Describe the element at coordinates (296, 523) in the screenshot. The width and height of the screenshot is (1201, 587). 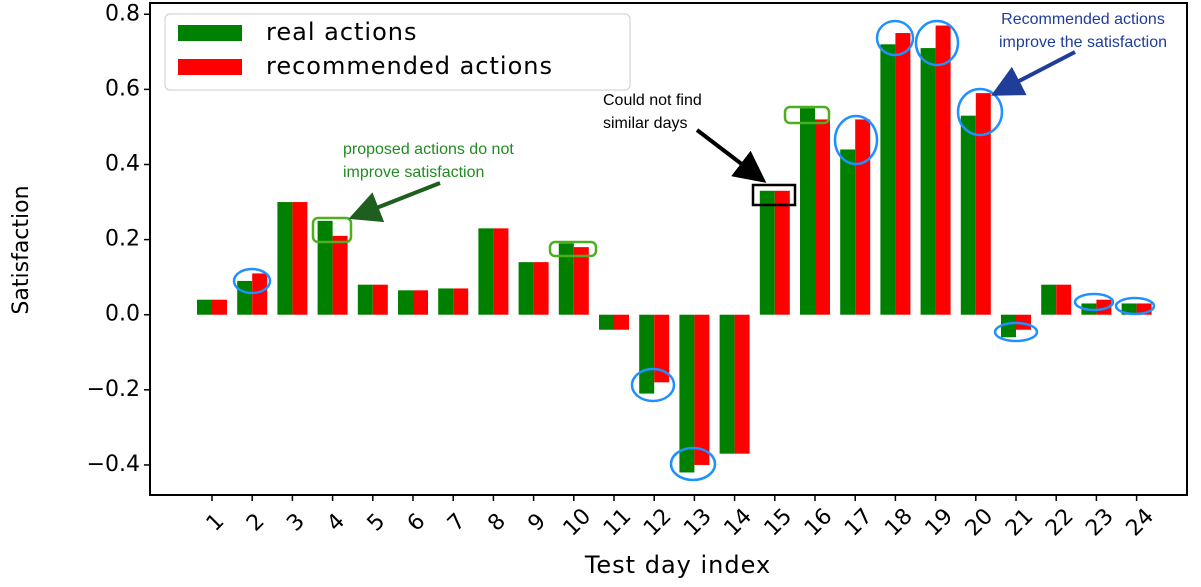
I see `x-tick-label: 3` at that location.